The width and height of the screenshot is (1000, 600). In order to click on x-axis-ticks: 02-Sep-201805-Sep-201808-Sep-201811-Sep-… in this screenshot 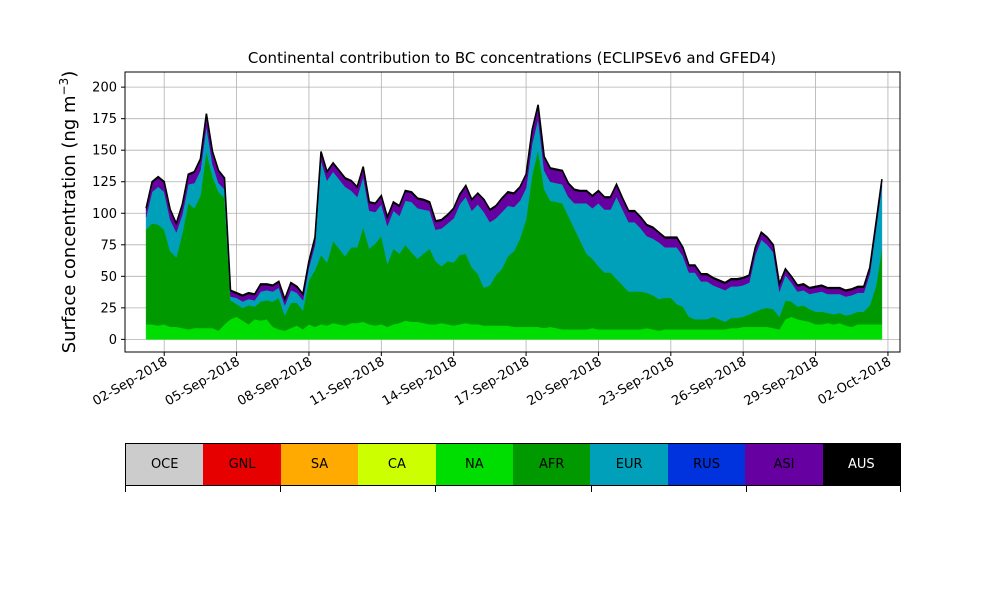, I will do `click(492, 380)`.